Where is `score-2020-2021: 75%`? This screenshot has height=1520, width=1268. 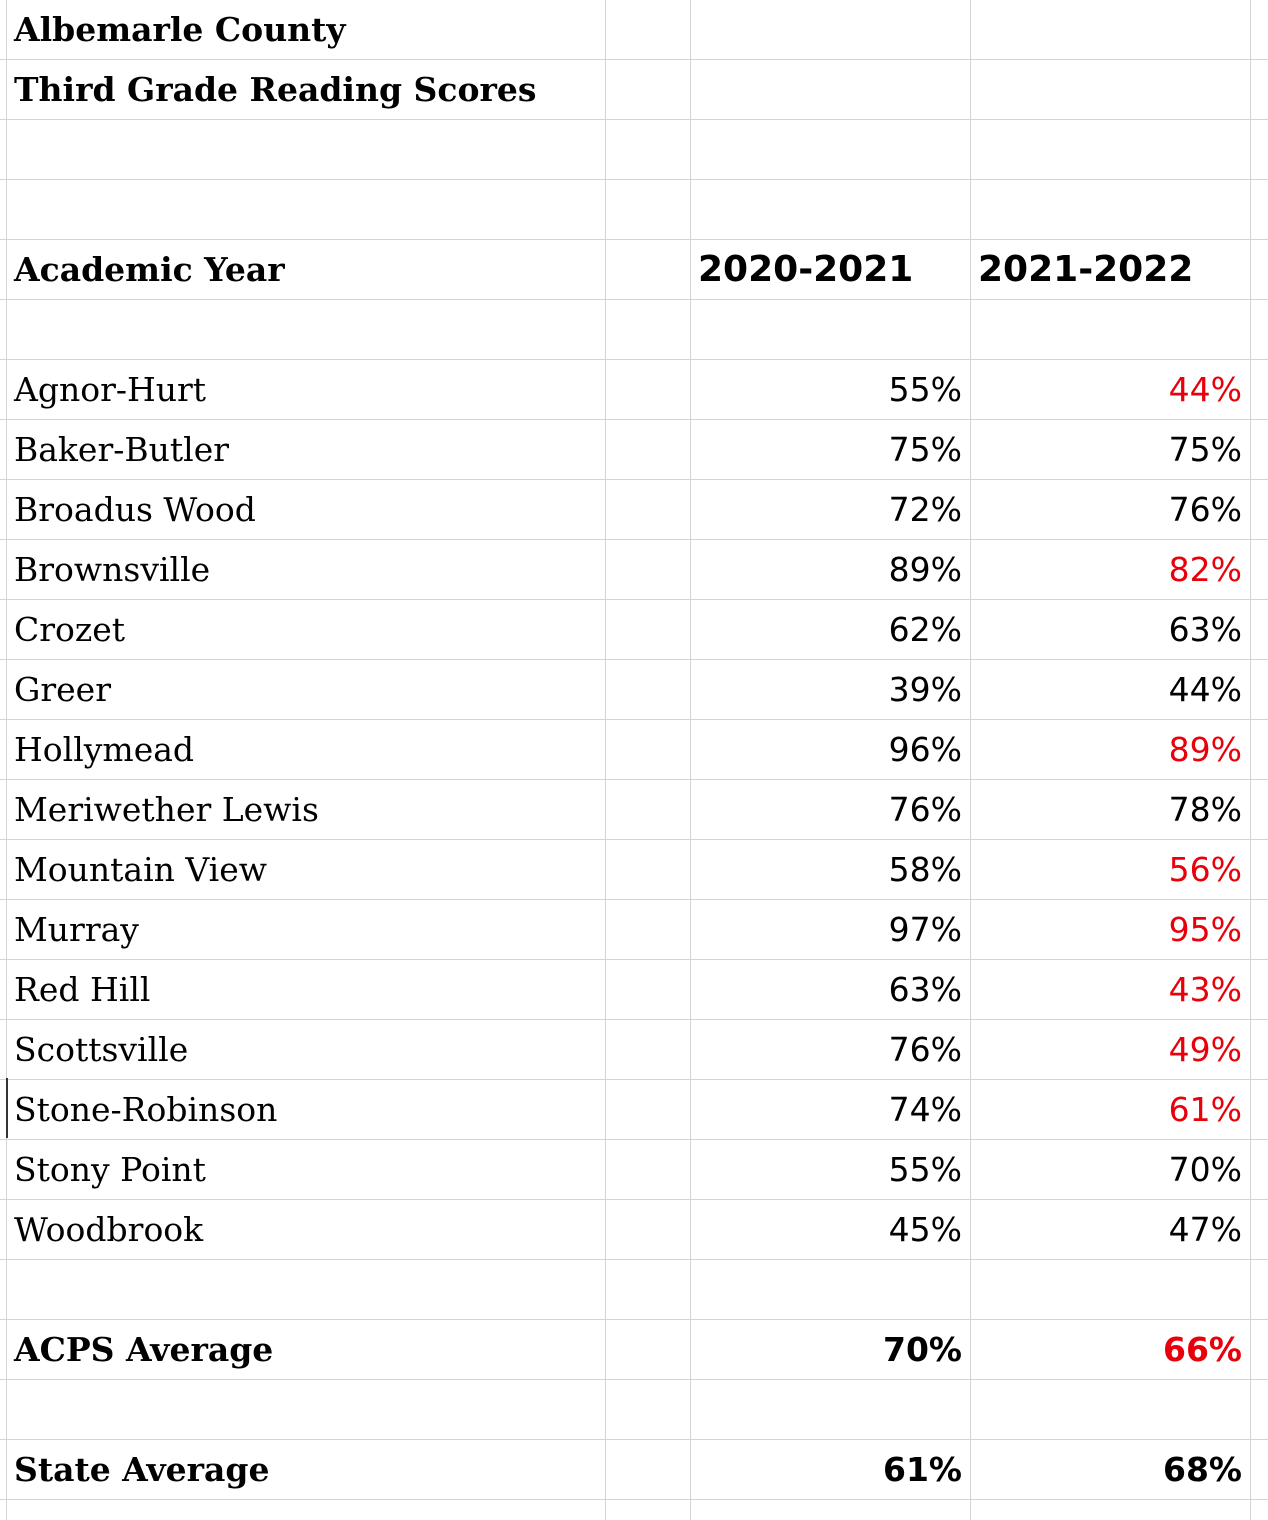
score-2020-2021: 75% is located at coordinates (925, 449).